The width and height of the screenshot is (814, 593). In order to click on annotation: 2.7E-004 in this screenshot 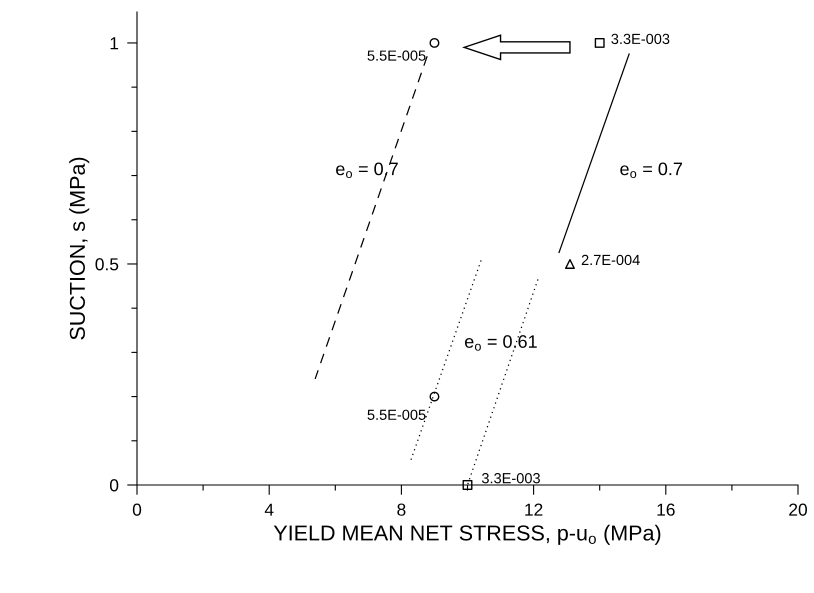, I will do `click(611, 260)`.